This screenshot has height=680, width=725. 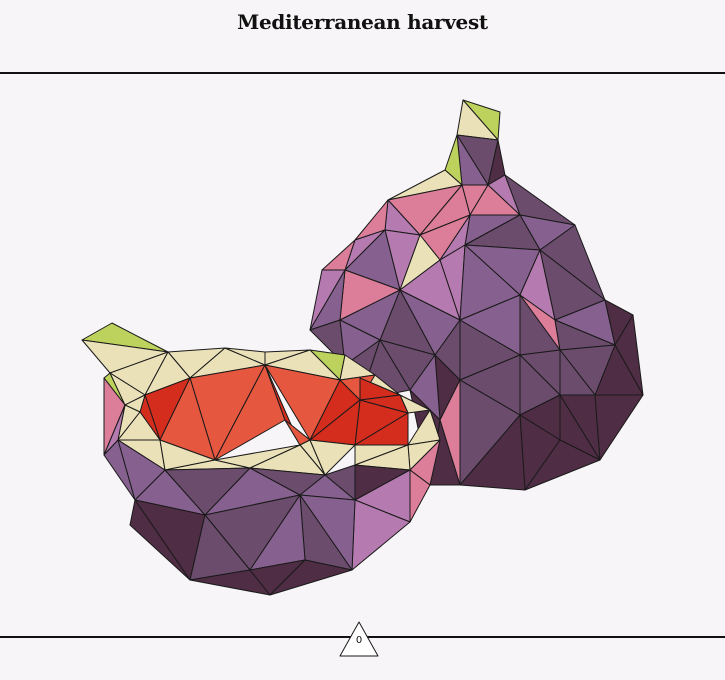 What do you see at coordinates (362, 73) in the screenshot?
I see `top-rule` at bounding box center [362, 73].